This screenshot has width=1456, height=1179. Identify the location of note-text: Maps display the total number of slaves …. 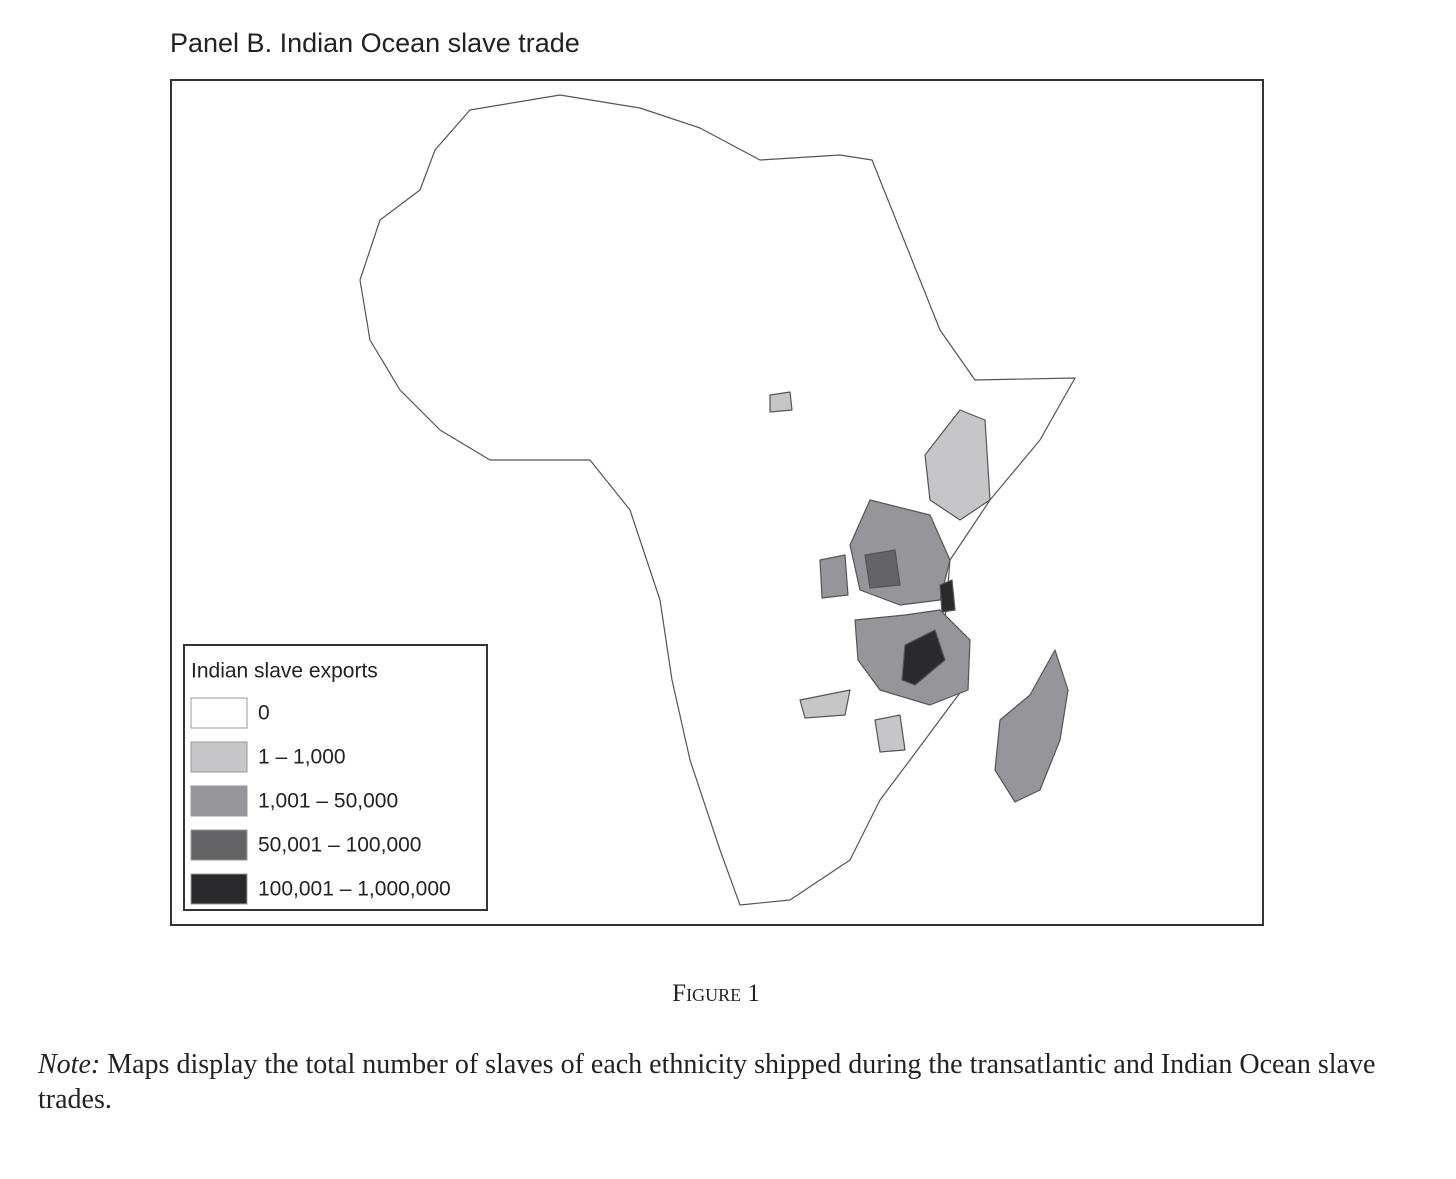
(707, 1082).